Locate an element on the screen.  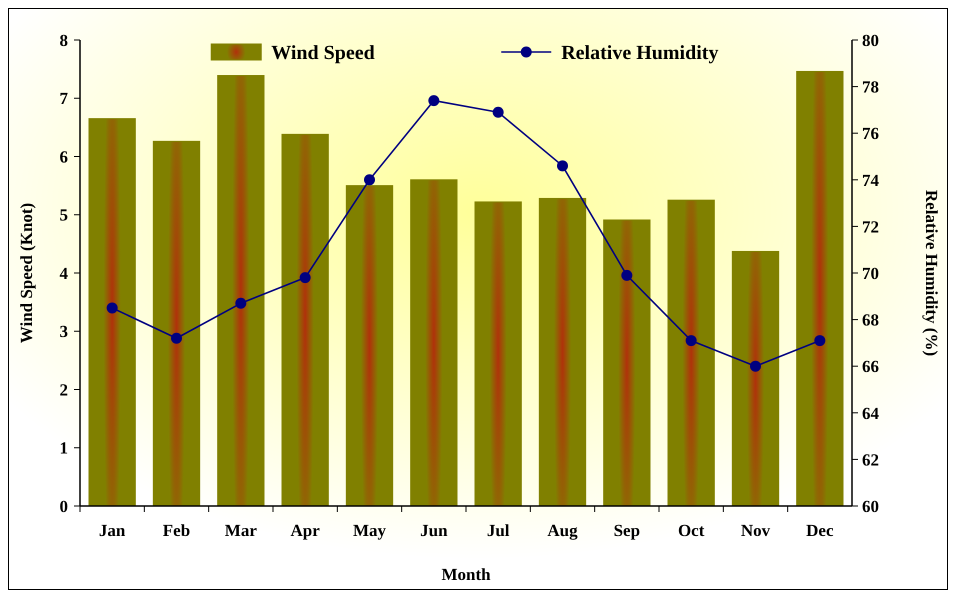
x-tick-label: Nov is located at coordinates (755, 530).